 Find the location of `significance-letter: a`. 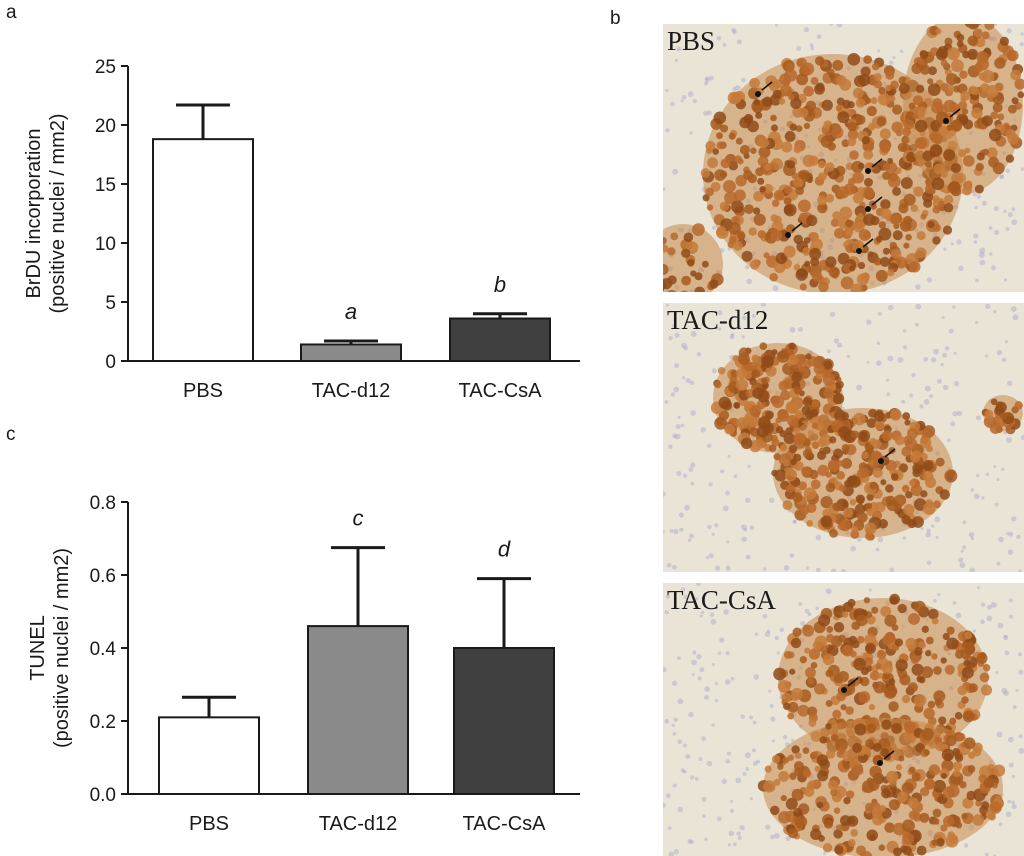

significance-letter: a is located at coordinates (351, 311).